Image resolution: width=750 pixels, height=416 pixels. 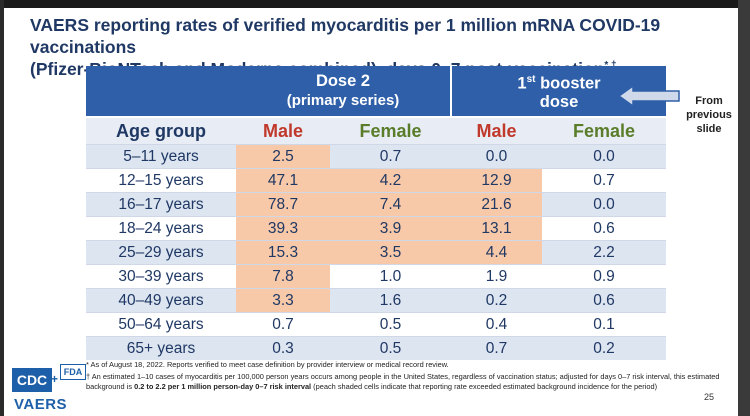 What do you see at coordinates (283, 228) in the screenshot?
I see `dose2-male-cell: 39.3` at bounding box center [283, 228].